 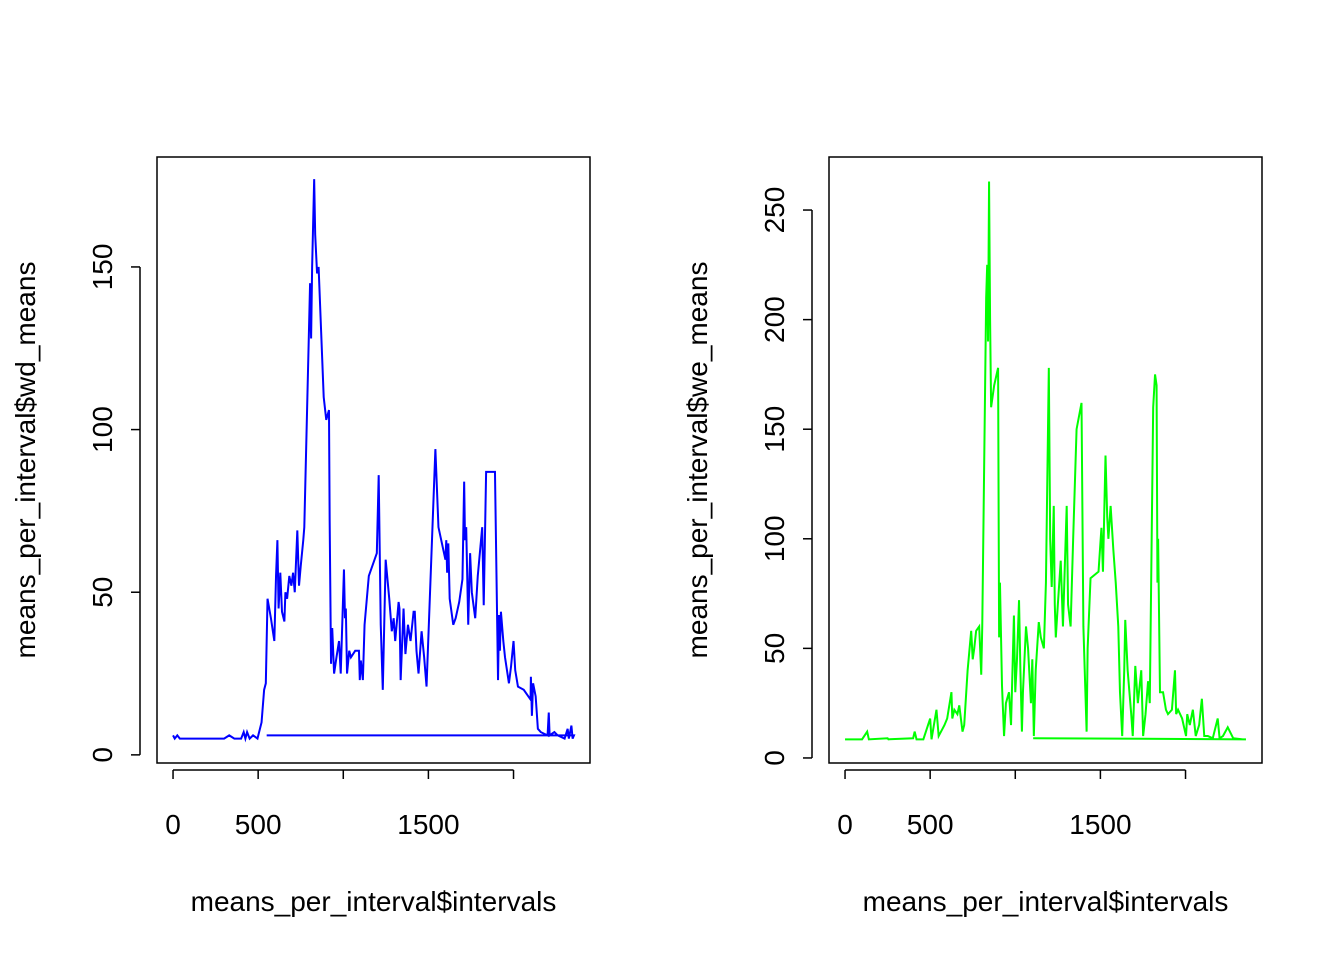 I want to click on y-tick-label: 200, so click(x=774, y=319).